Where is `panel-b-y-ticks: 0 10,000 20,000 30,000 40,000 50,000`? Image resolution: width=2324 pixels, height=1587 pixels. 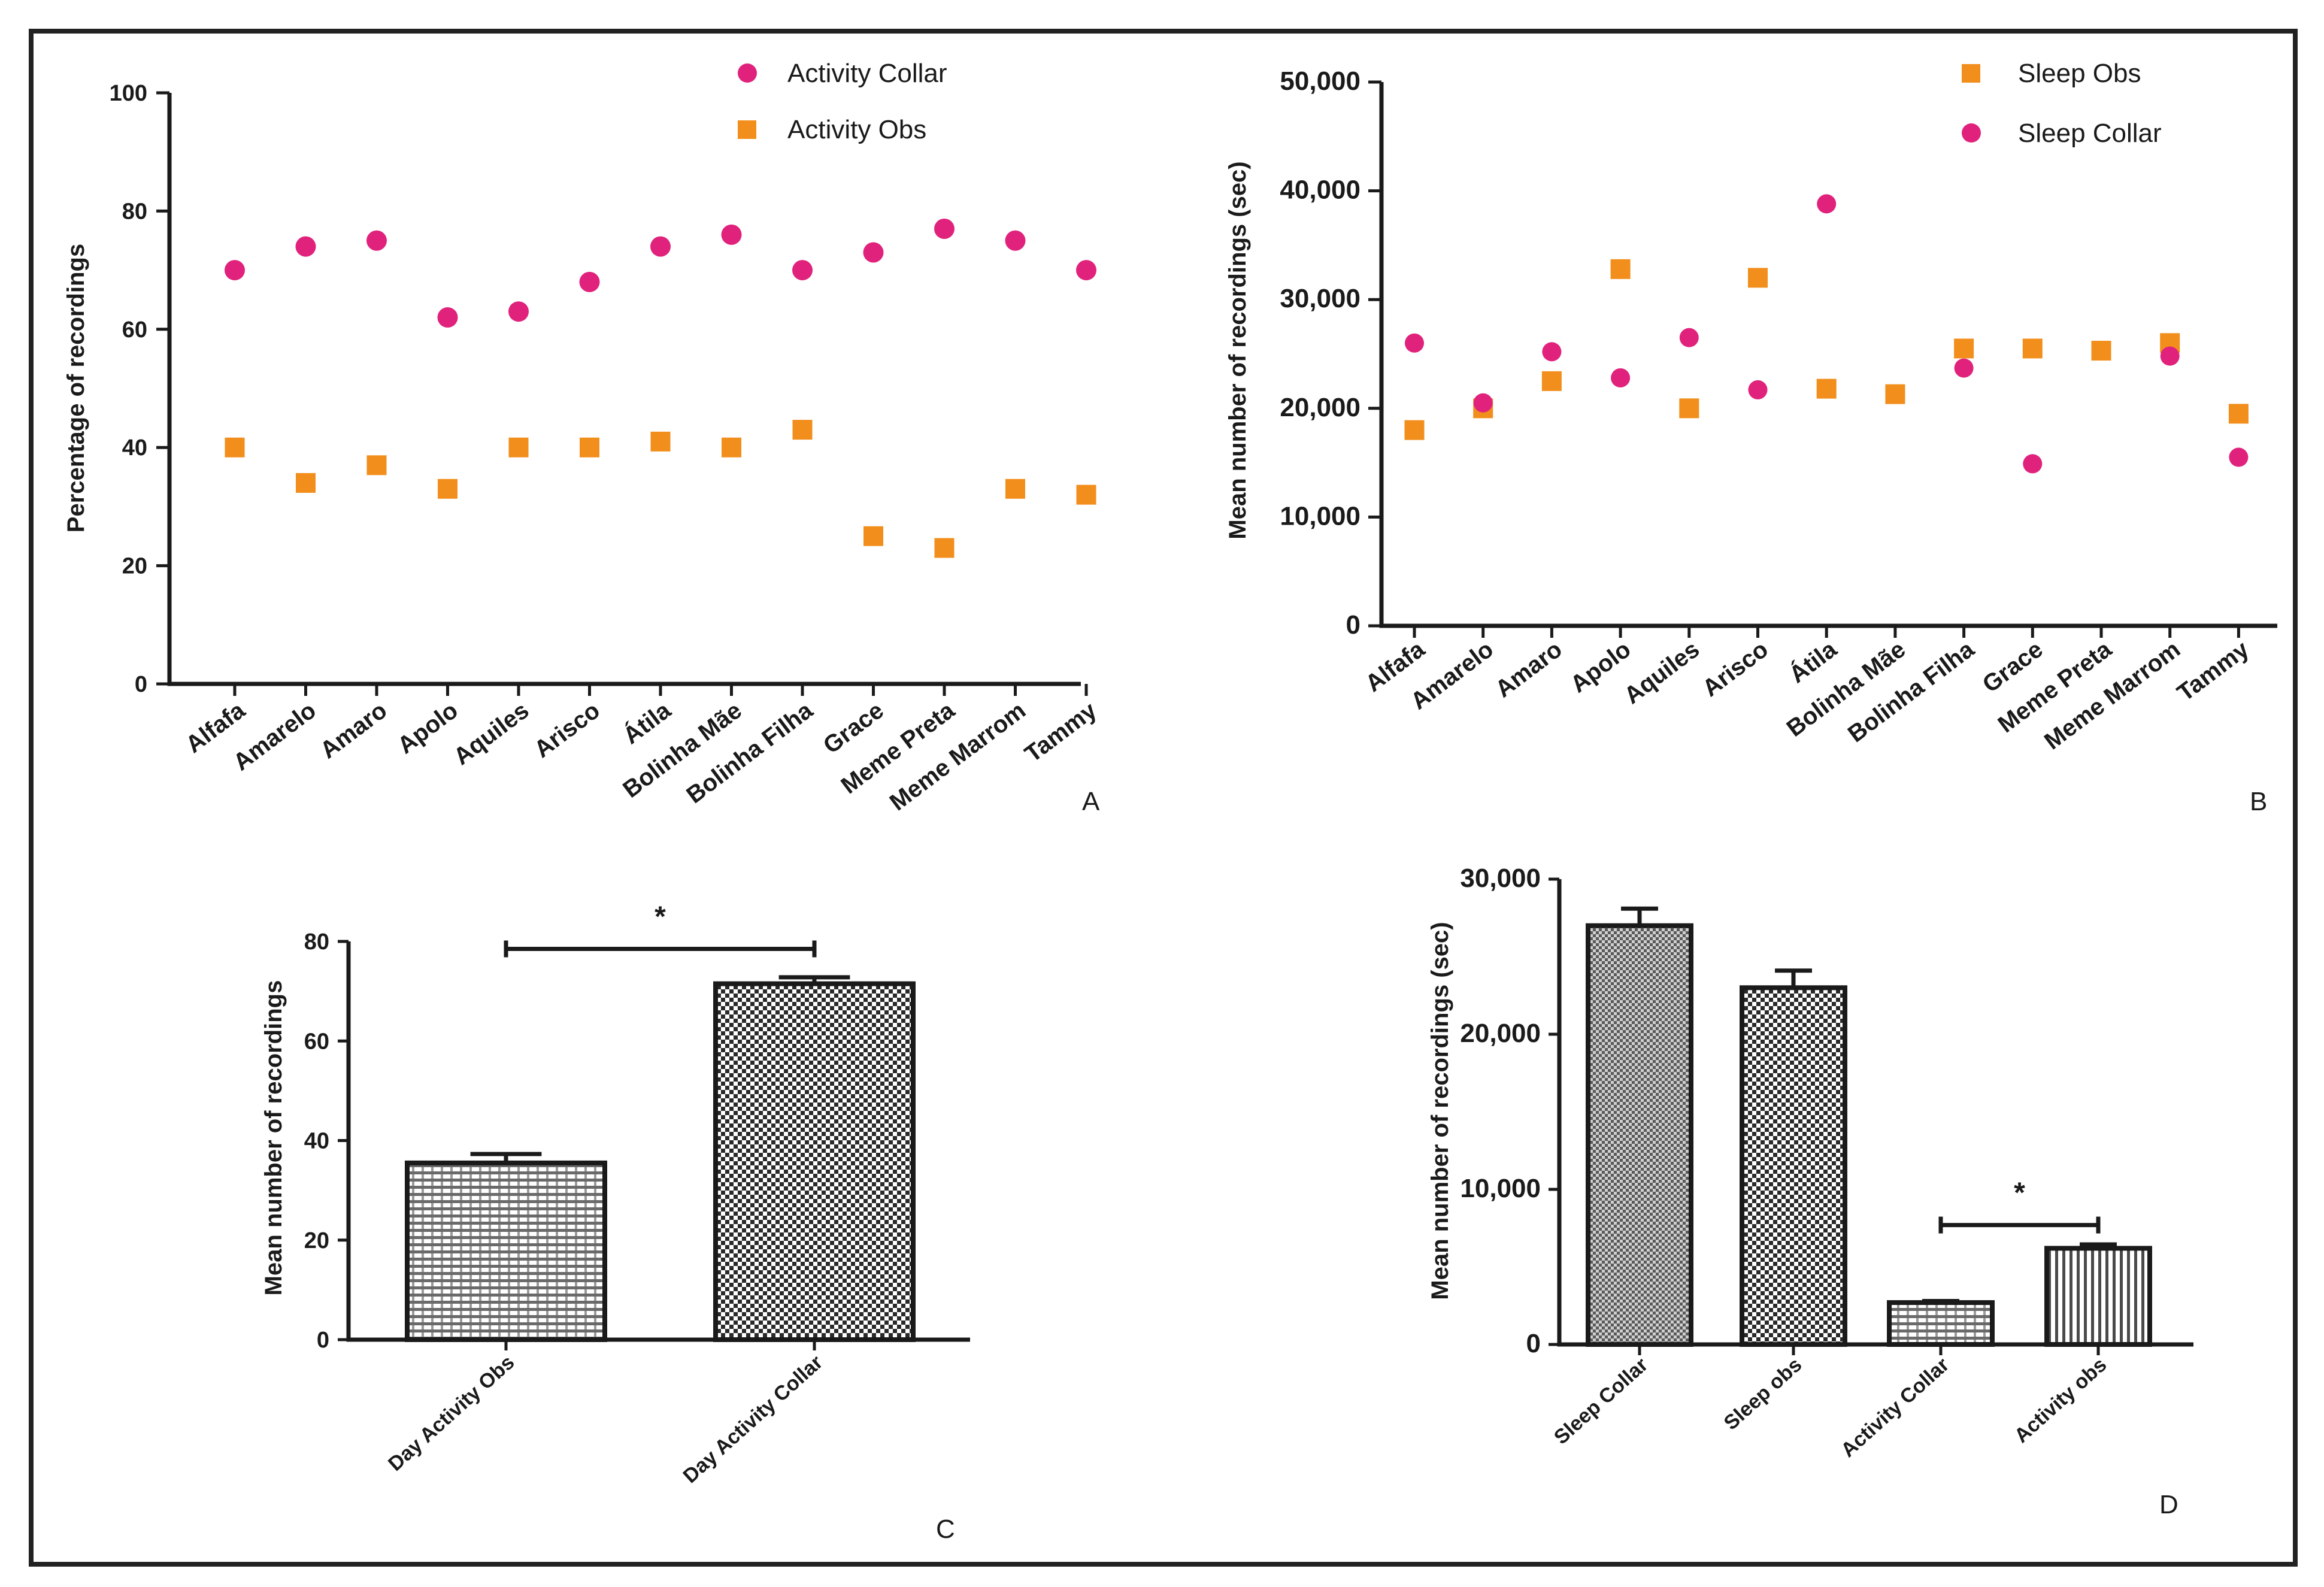
panel-b-y-ticks: 0 10,000 20,000 30,000 40,000 50,000 is located at coordinates (1330, 353).